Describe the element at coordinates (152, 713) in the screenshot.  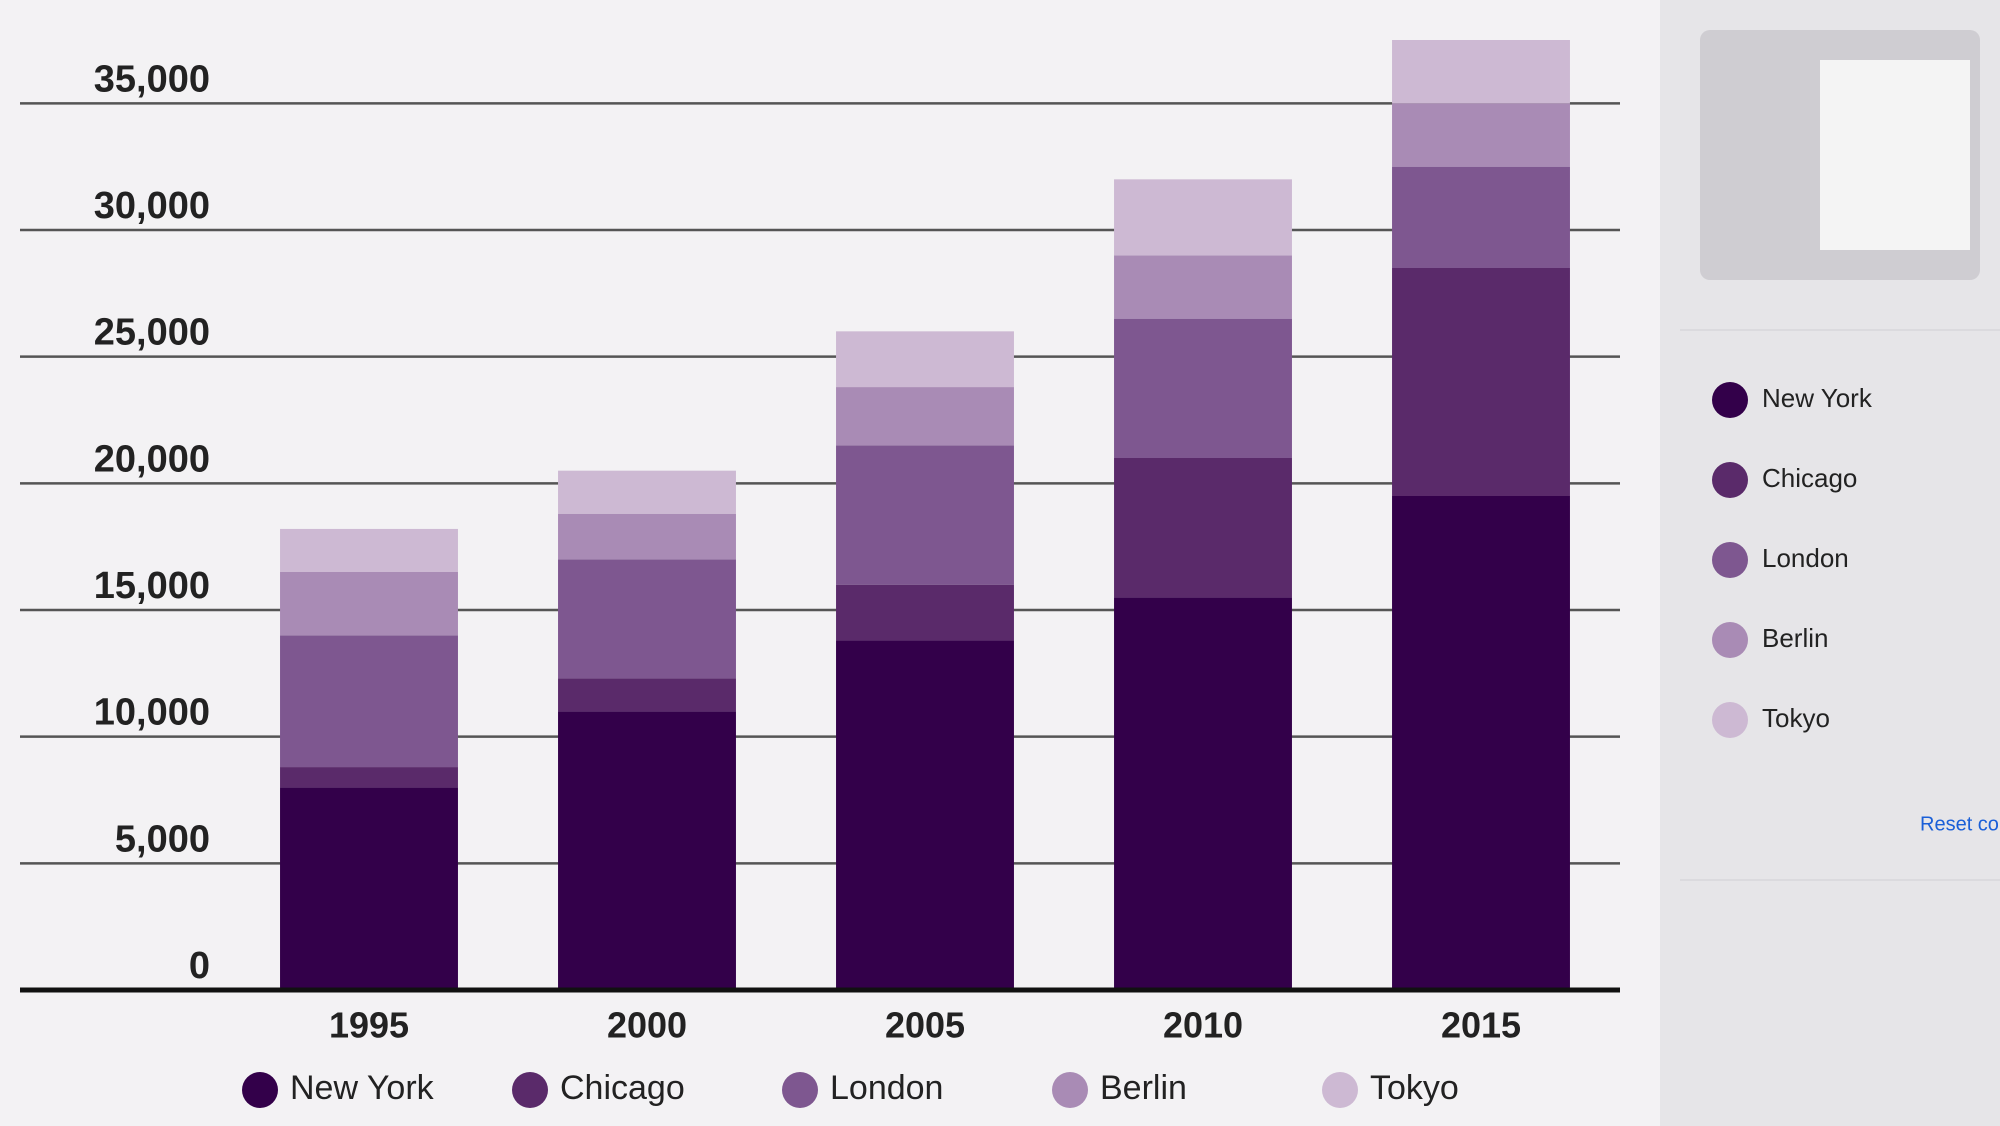
I see `y-tick-label: 10,000` at that location.